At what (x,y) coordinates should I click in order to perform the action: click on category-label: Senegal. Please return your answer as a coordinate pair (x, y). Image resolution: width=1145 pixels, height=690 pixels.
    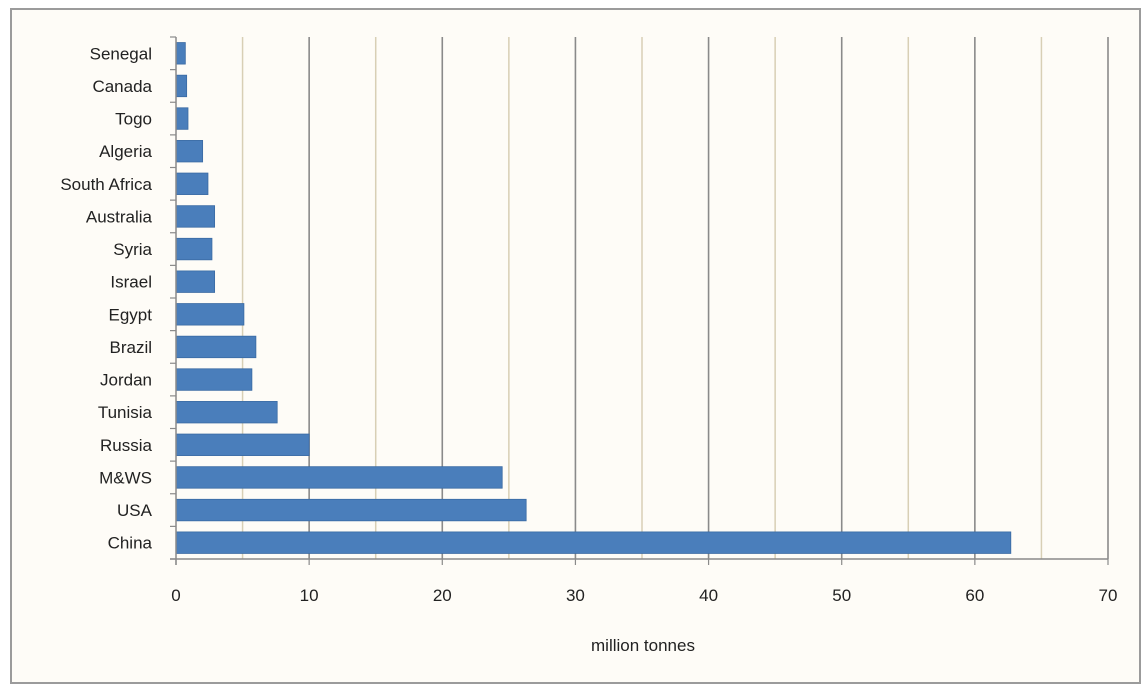
    Looking at the image, I should click on (121, 53).